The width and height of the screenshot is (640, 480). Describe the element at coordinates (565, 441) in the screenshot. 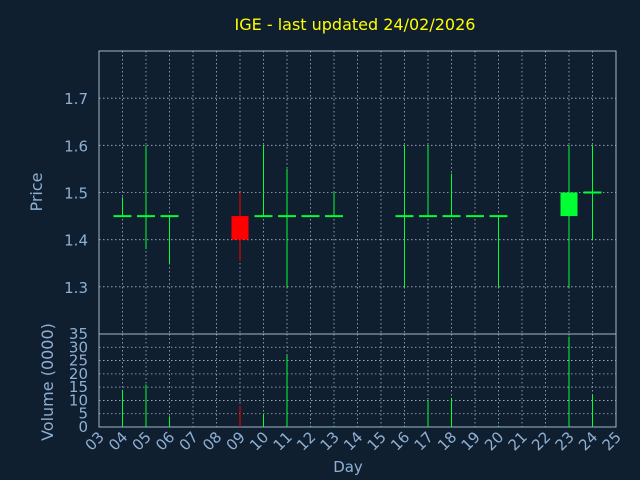

I see `day-tick-label: 23` at that location.